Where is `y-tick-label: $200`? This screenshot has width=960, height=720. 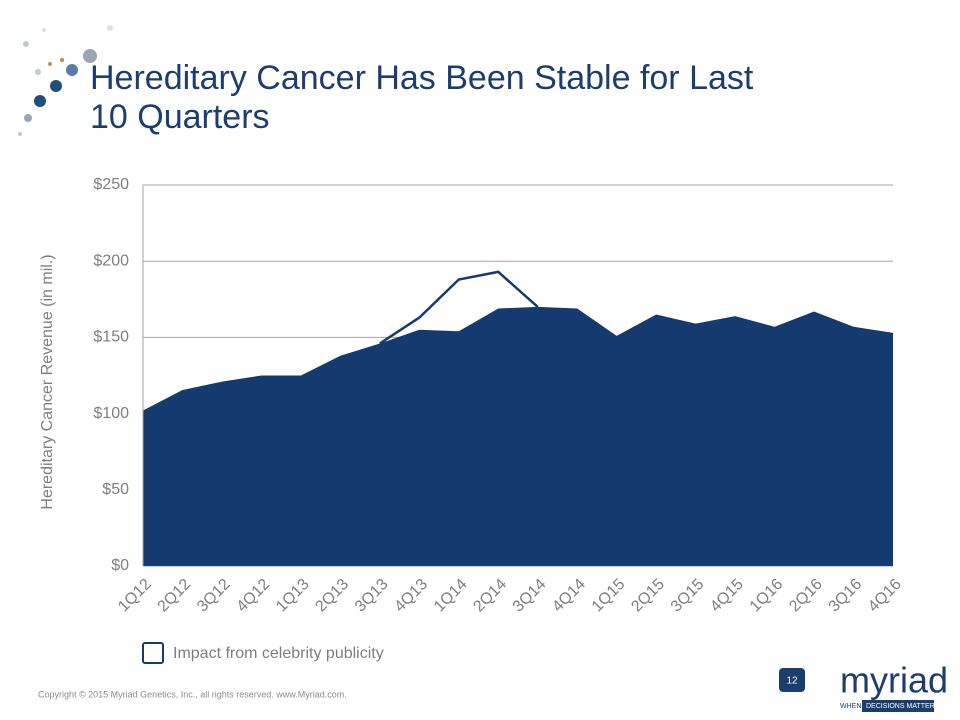
y-tick-label: $200 is located at coordinates (111, 260).